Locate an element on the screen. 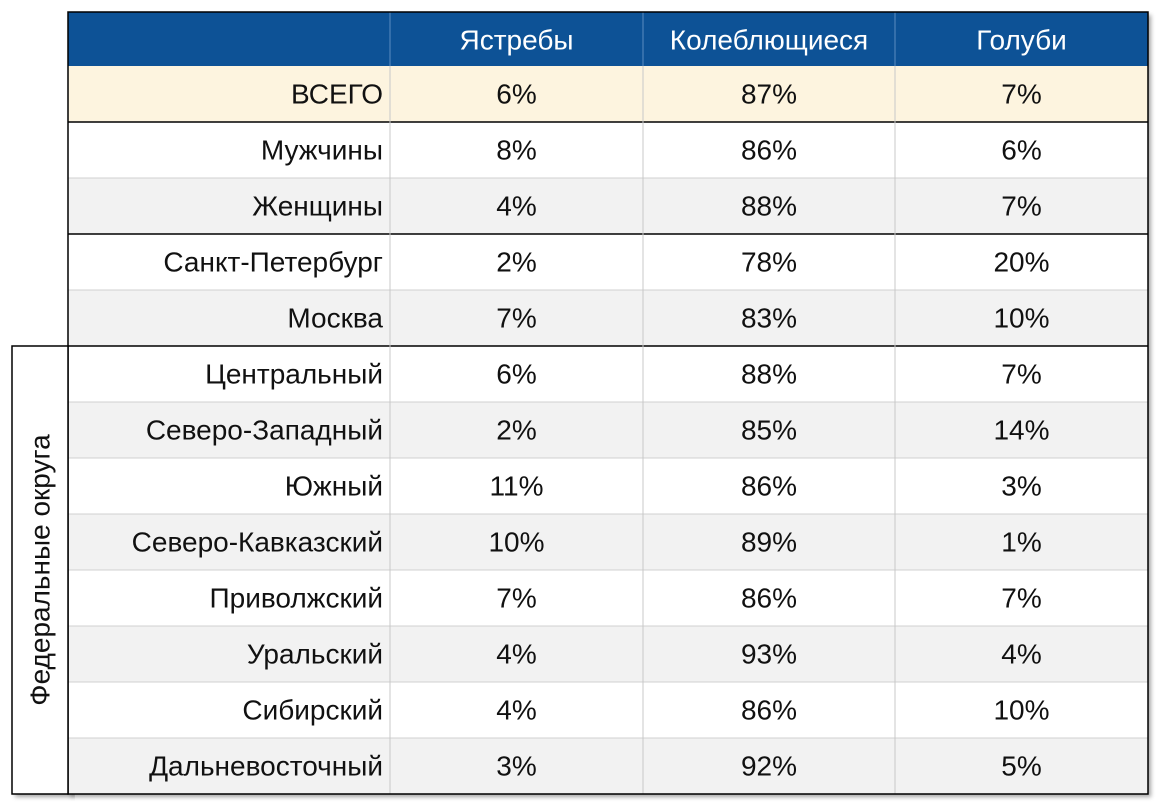 This screenshot has width=1160, height=808. cell-value: 93% is located at coordinates (769, 654).